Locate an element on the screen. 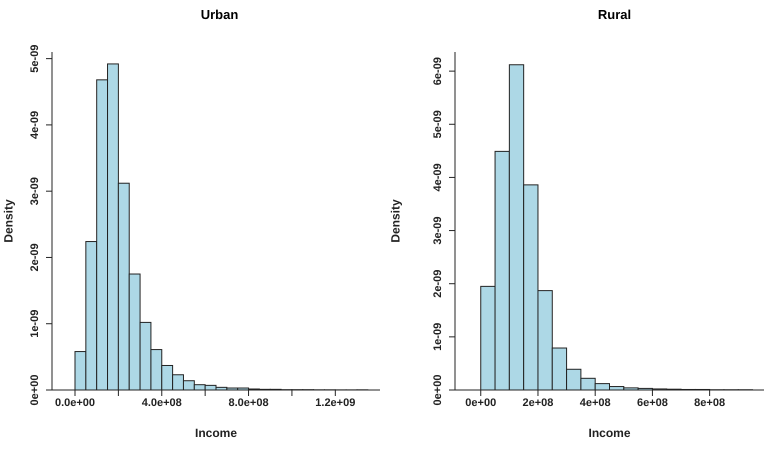 This screenshot has width=774, height=470. x-tick-label: 6e+08 is located at coordinates (652, 402).